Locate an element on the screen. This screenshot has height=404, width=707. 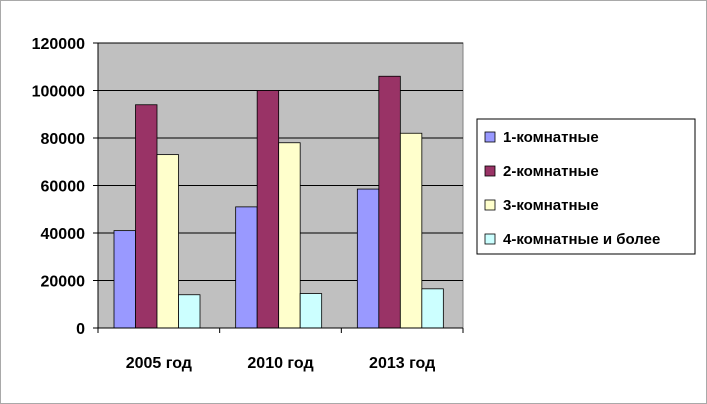
x-category-label: 2010 год is located at coordinates (280, 363).